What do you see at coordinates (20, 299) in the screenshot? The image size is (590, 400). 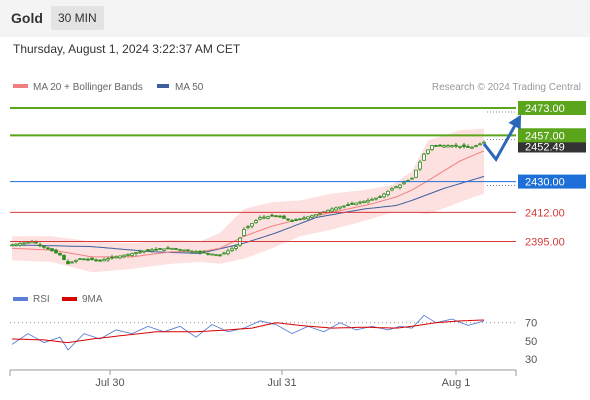 I see `rsi-legend-swatch` at bounding box center [20, 299].